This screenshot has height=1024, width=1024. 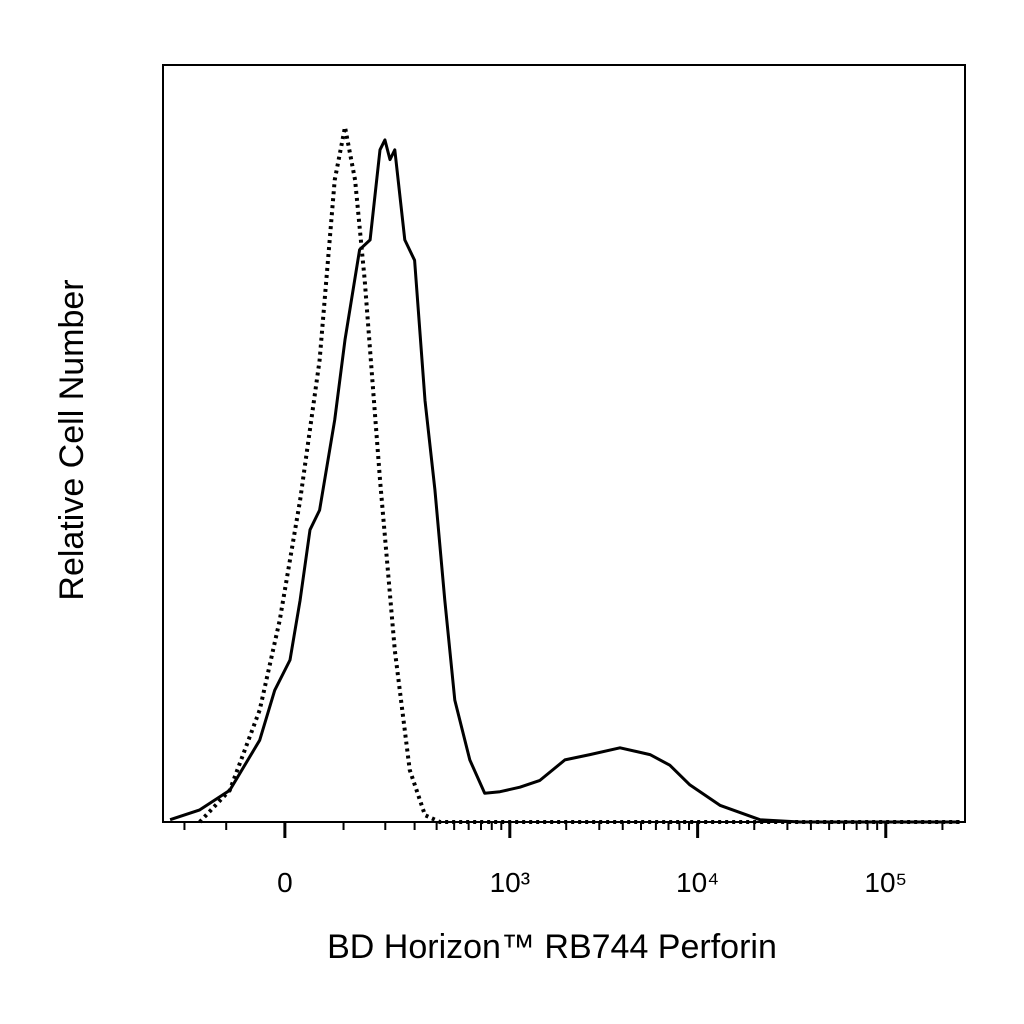 What do you see at coordinates (885, 882) in the screenshot?
I see `x-tick-label: 10⁵` at bounding box center [885, 882].